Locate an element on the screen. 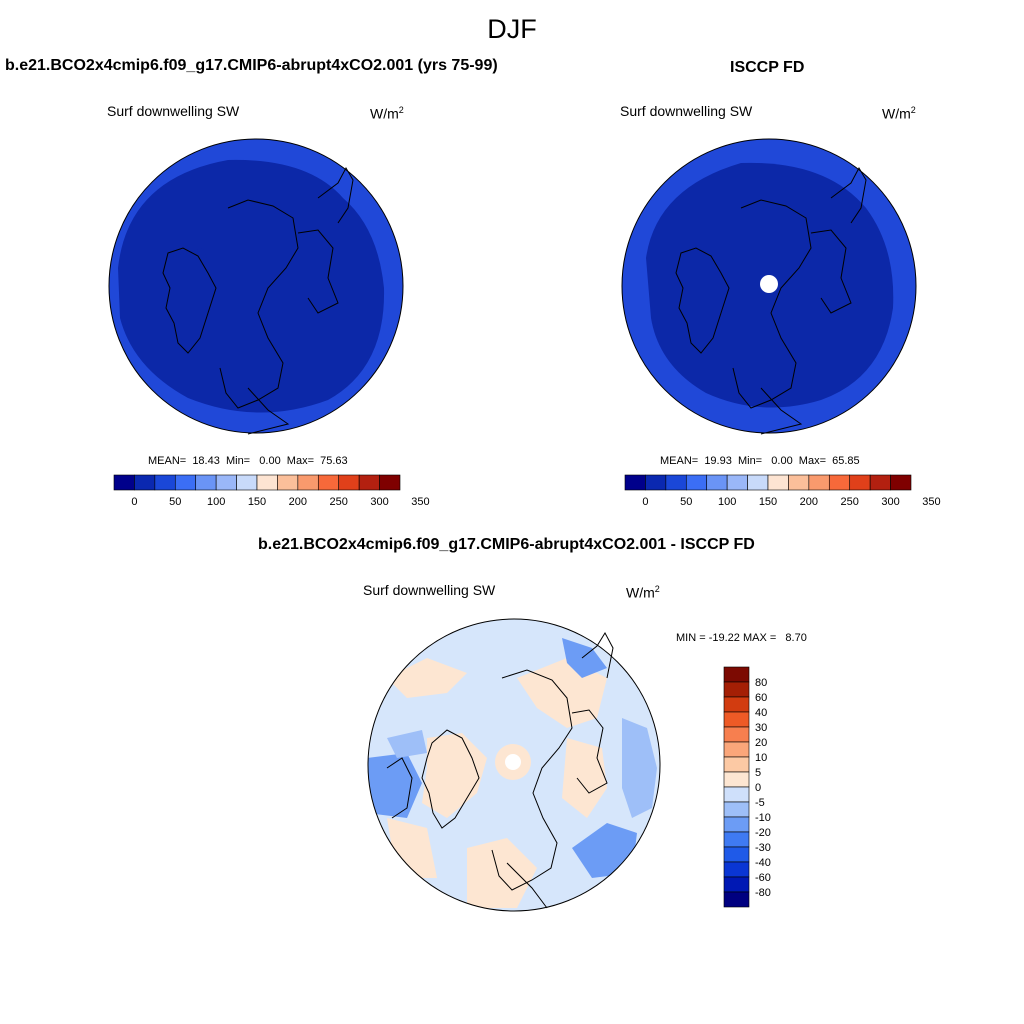 The height and width of the screenshot is (1024, 1024). panel1-field-label: Surf downwelling SW is located at coordinates (173, 111).